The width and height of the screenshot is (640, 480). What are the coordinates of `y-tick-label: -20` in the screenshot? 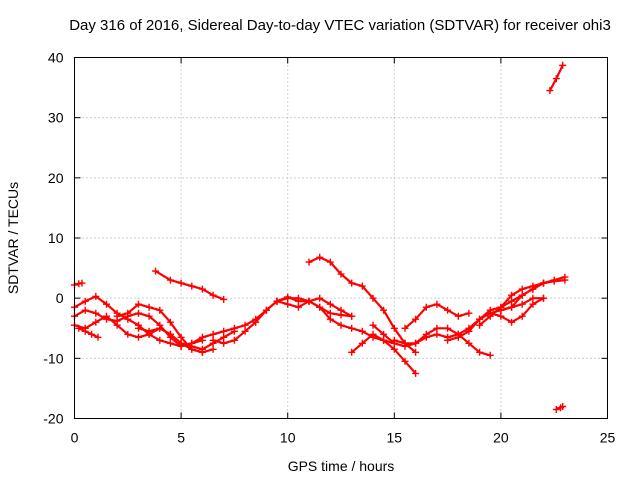 It's located at (53, 419).